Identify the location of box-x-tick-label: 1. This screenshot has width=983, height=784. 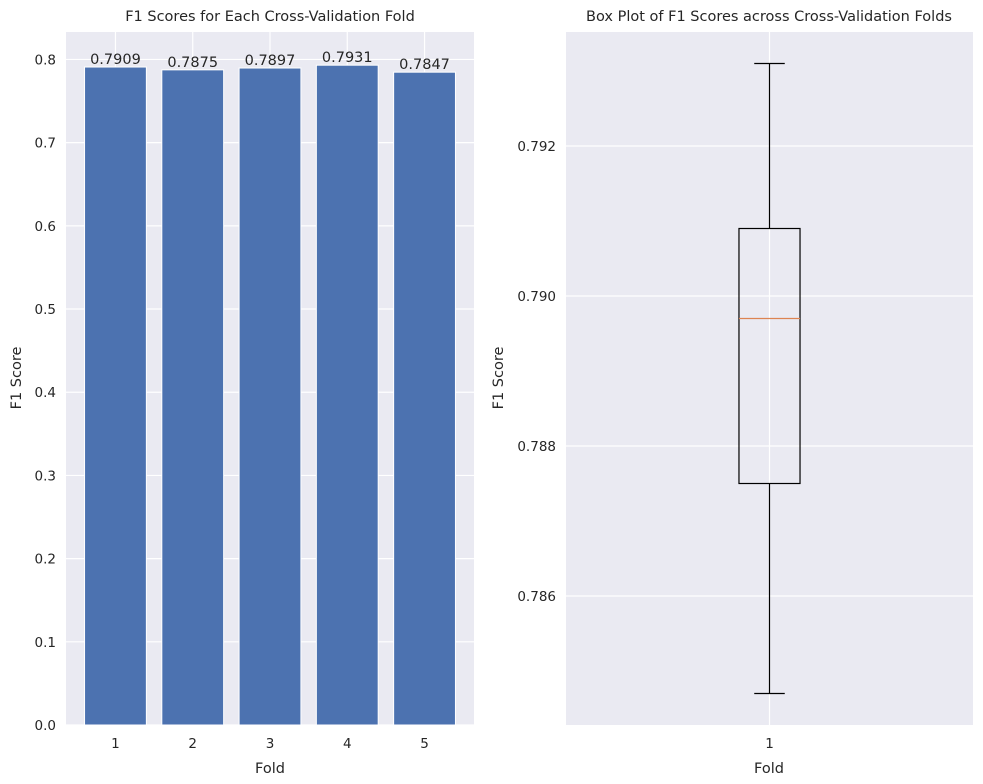
(769, 744).